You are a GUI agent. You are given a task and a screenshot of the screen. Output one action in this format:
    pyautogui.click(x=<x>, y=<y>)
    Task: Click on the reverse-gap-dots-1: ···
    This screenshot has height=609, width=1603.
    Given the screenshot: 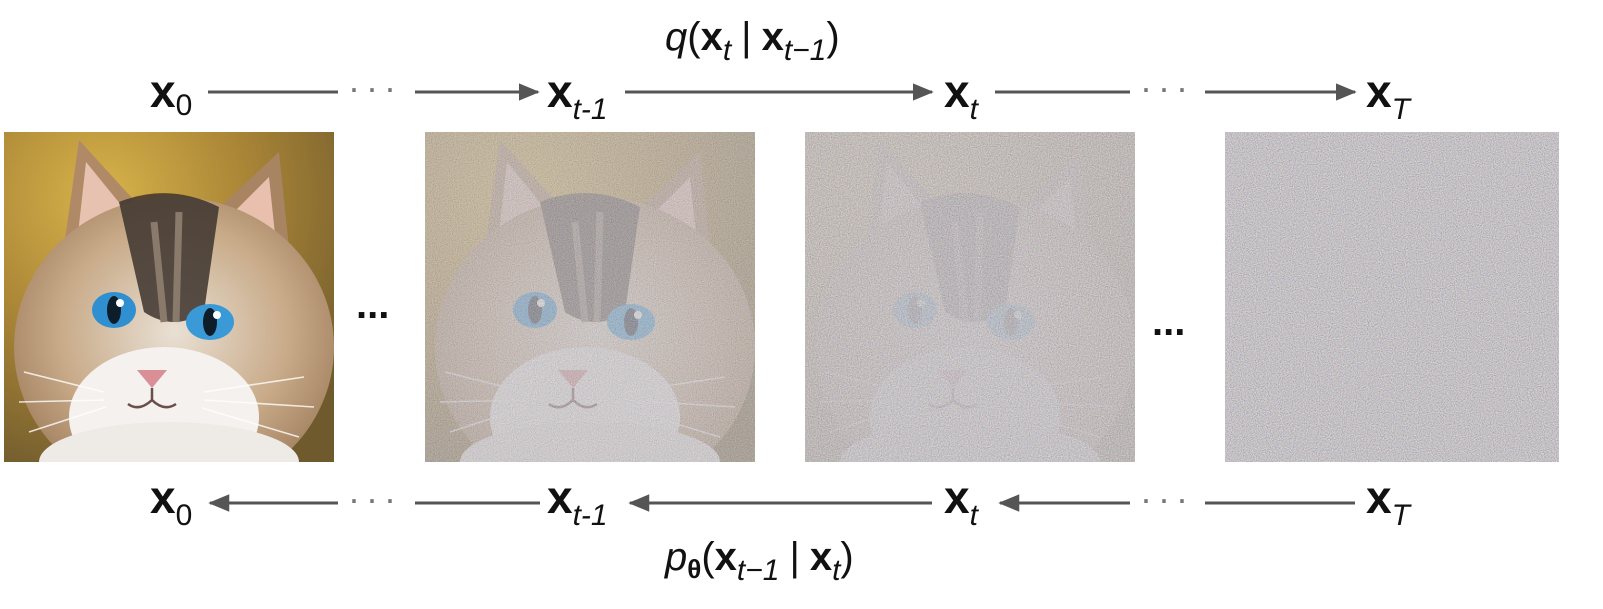 What is the action you would take?
    pyautogui.click(x=375, y=498)
    